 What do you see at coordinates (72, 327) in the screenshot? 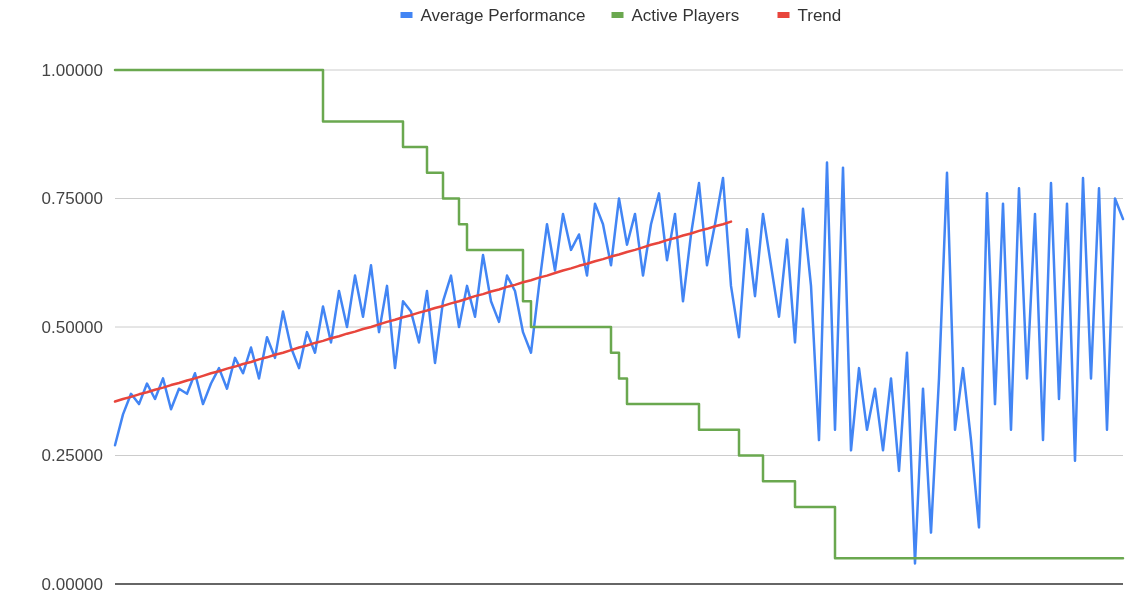
I see `y-tick-label: 0.50000` at bounding box center [72, 327].